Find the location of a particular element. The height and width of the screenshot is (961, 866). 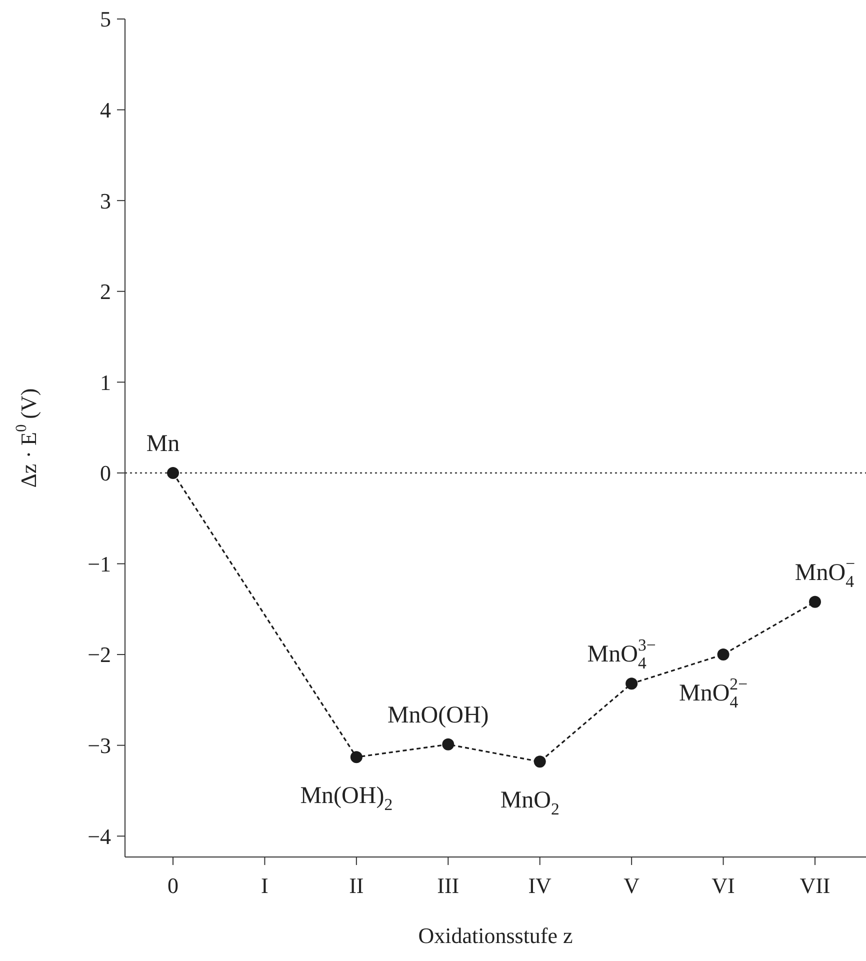

x-tick-label: VI is located at coordinates (723, 885).